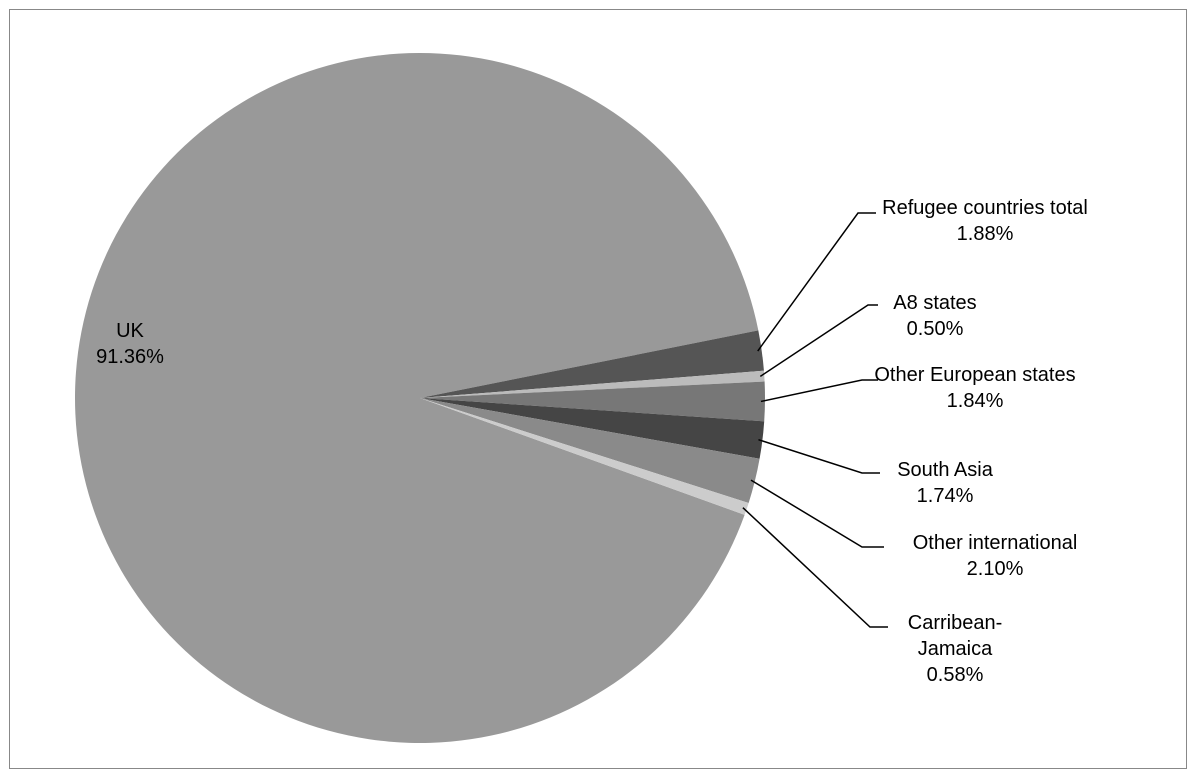 Image resolution: width=1198 pixels, height=772 pixels. Describe the element at coordinates (935, 303) in the screenshot. I see `category-label: A8 states` at that location.